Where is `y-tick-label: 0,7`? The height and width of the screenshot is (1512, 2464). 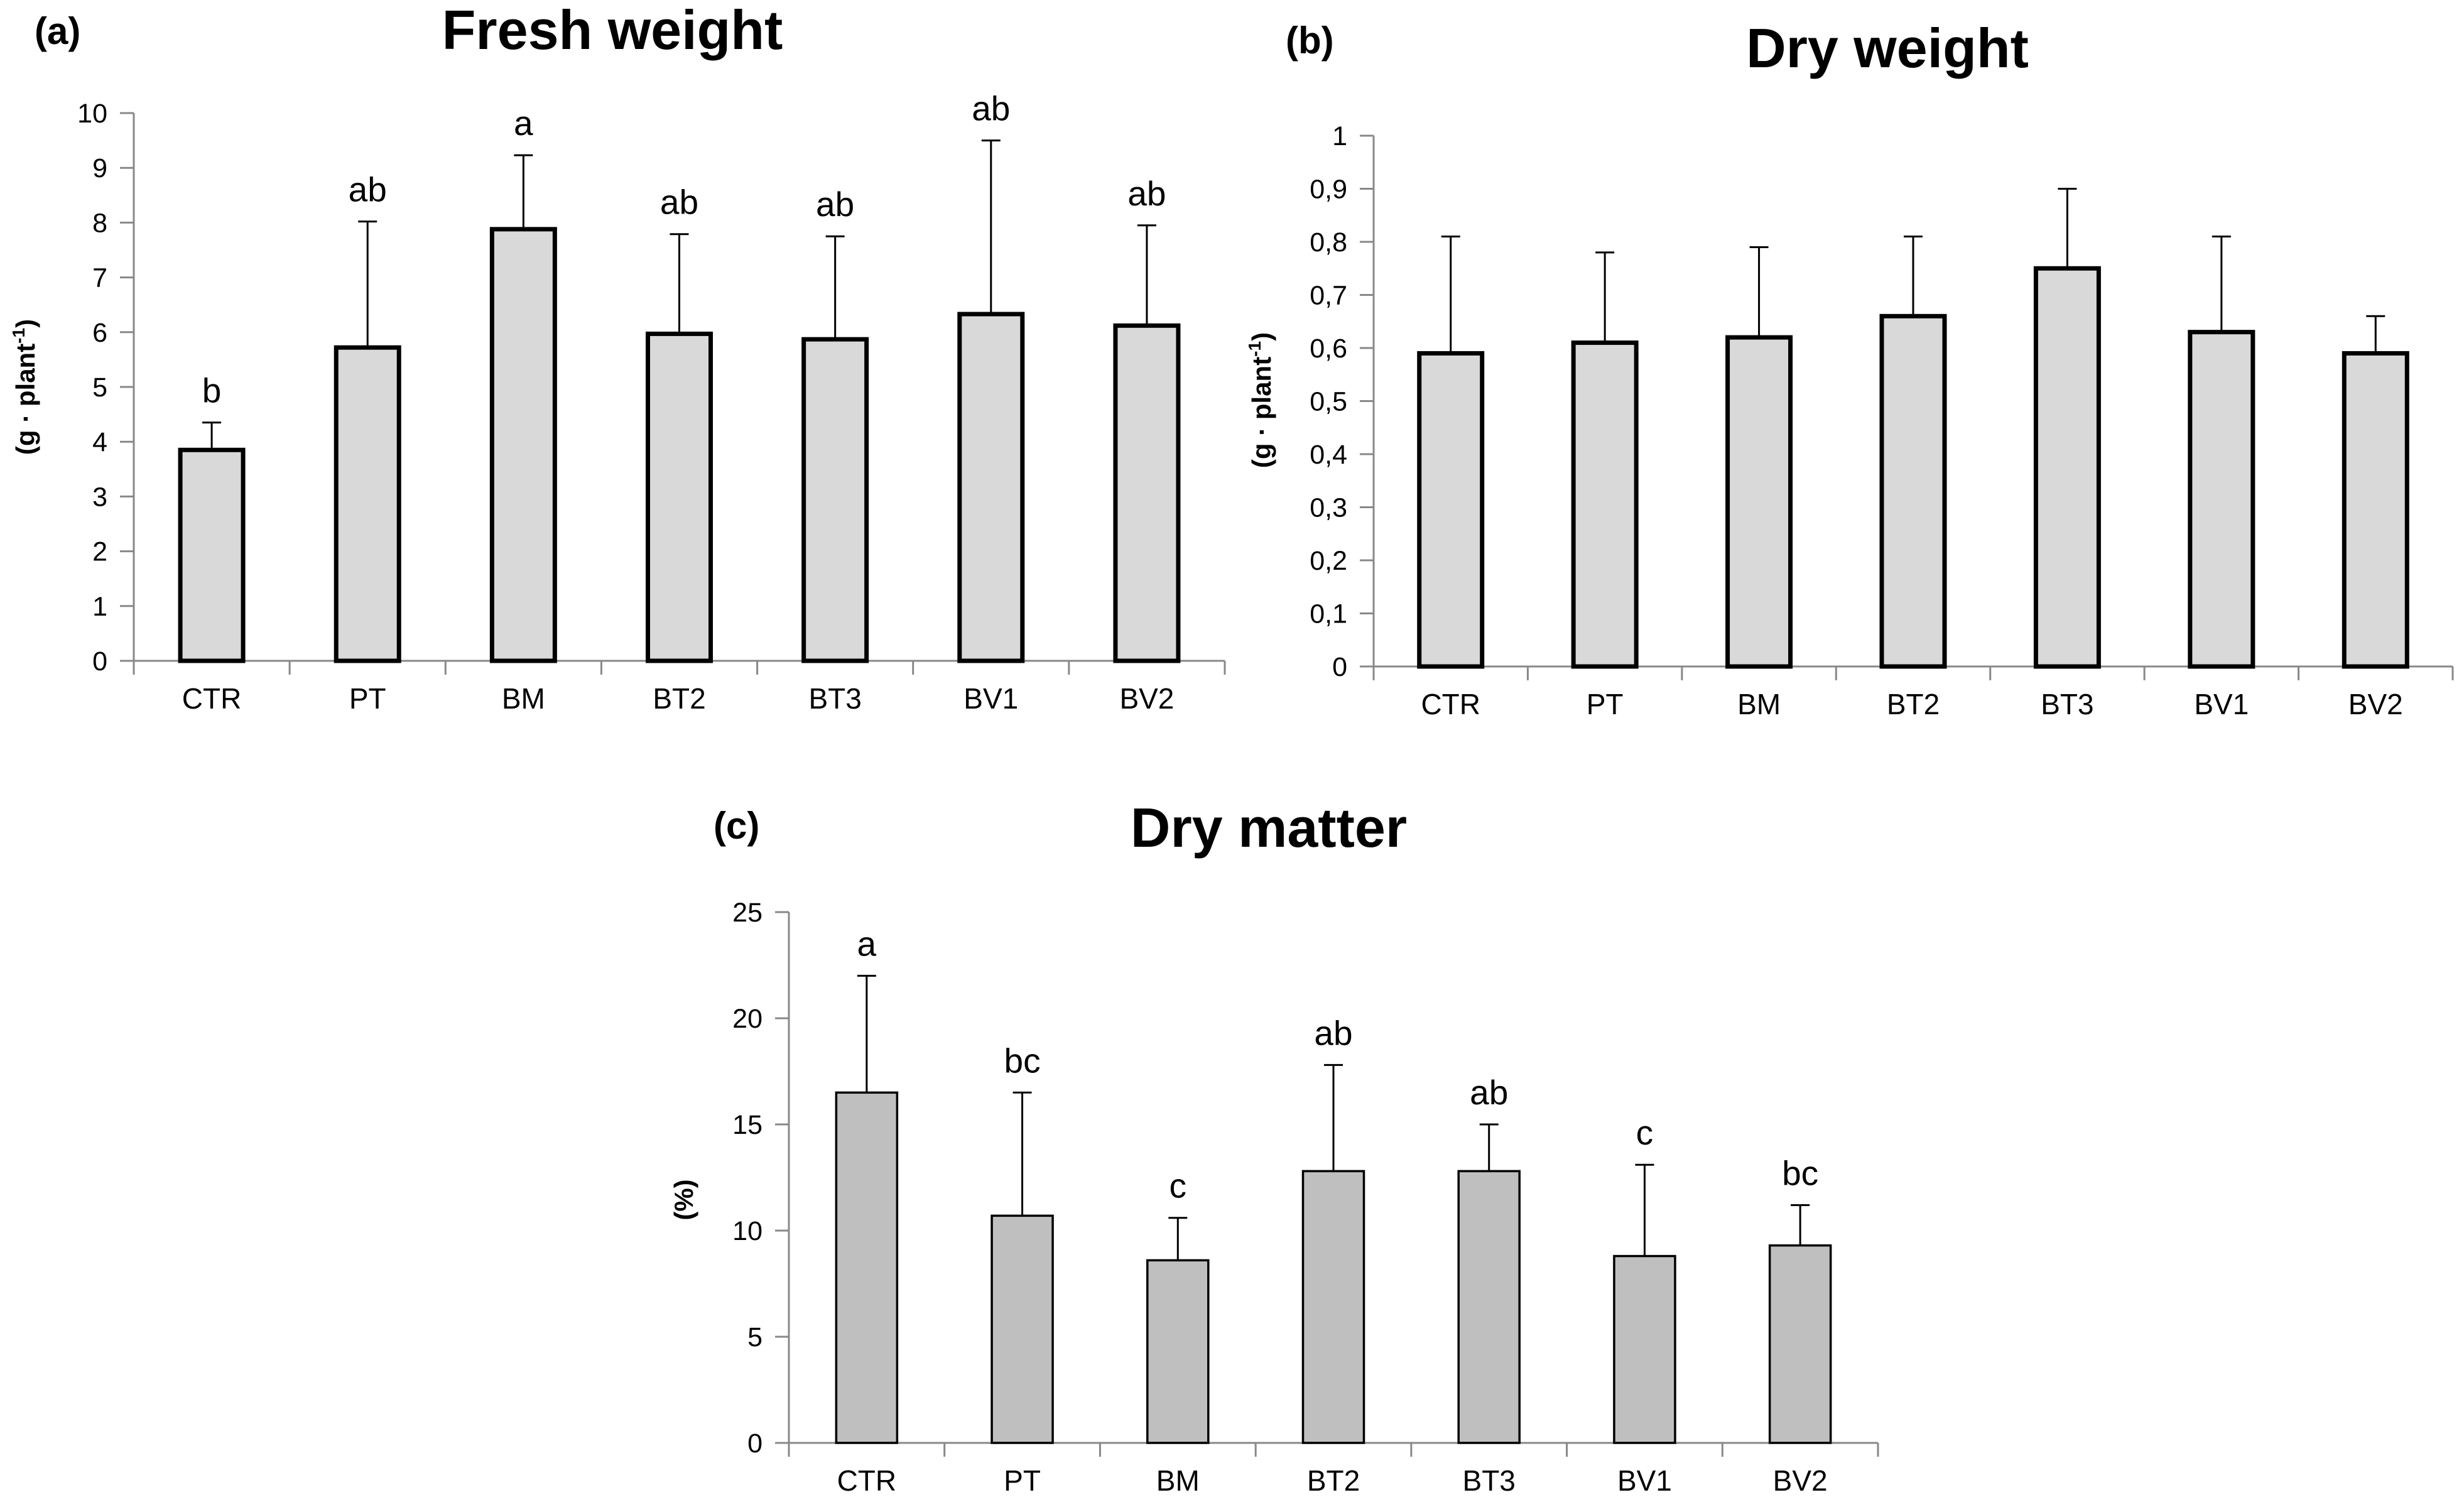 y-tick-label: 0,7 is located at coordinates (1328, 296).